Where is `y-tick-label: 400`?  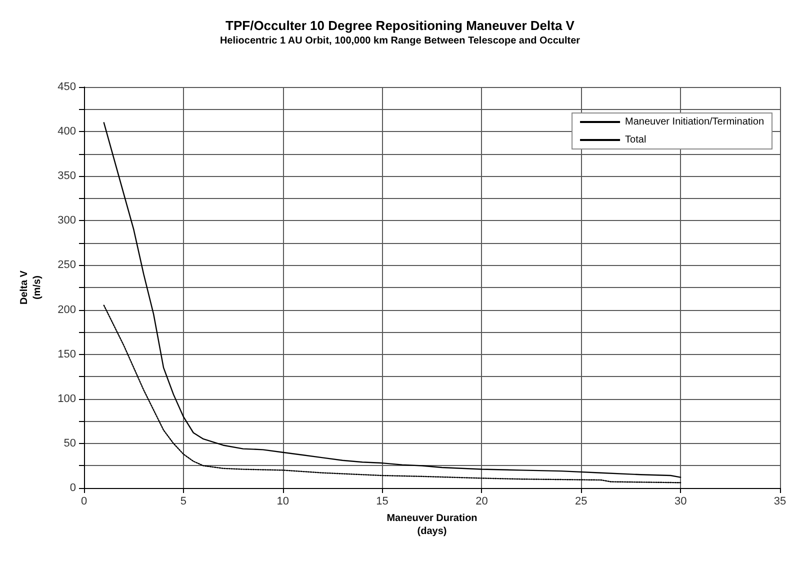
y-tick-label: 400 is located at coordinates (67, 132).